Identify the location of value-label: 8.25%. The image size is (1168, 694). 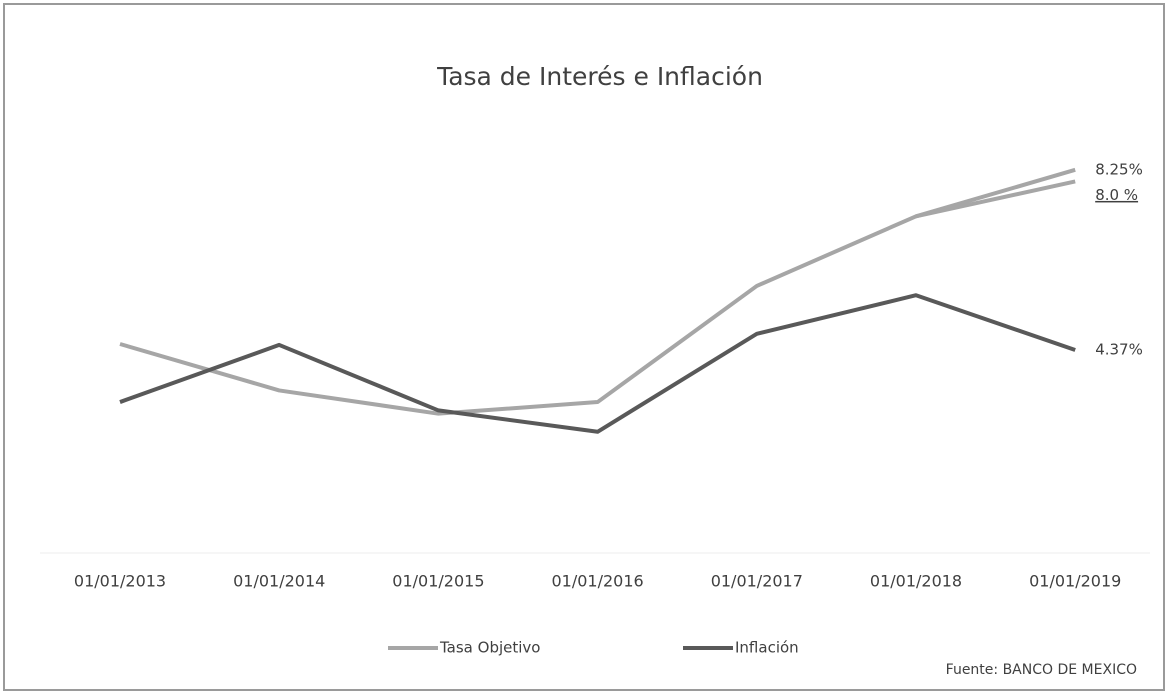
(1119, 169).